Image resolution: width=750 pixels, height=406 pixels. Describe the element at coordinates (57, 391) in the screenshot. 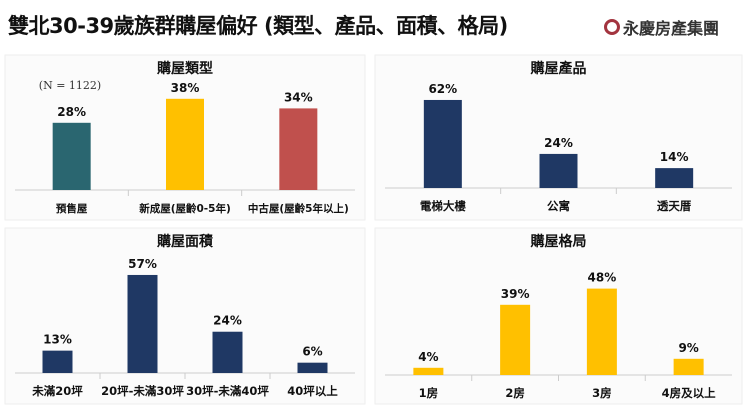

I see `category-label: 未滿20坪` at that location.